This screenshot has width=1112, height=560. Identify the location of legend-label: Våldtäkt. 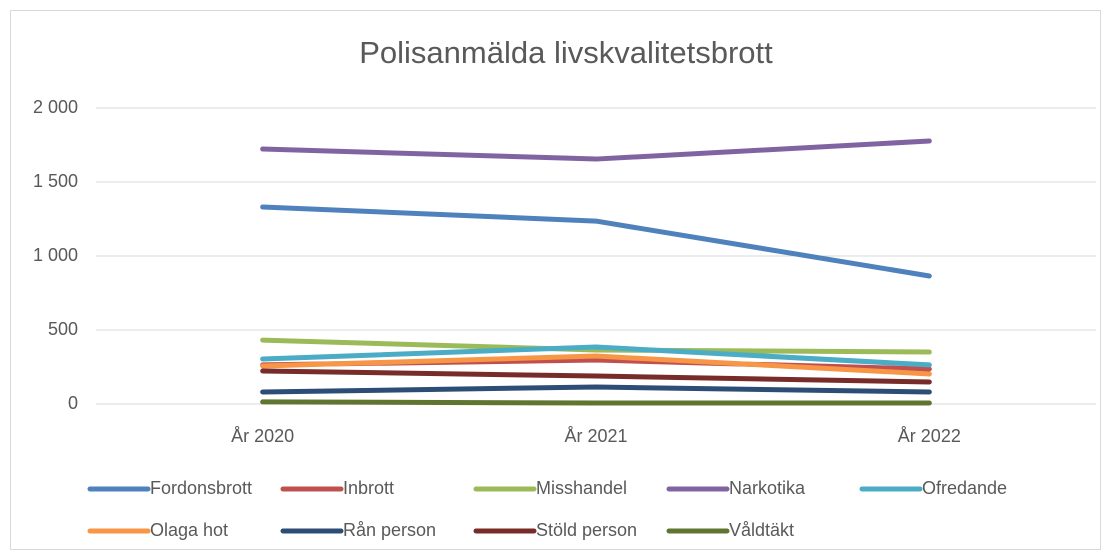
(761, 530).